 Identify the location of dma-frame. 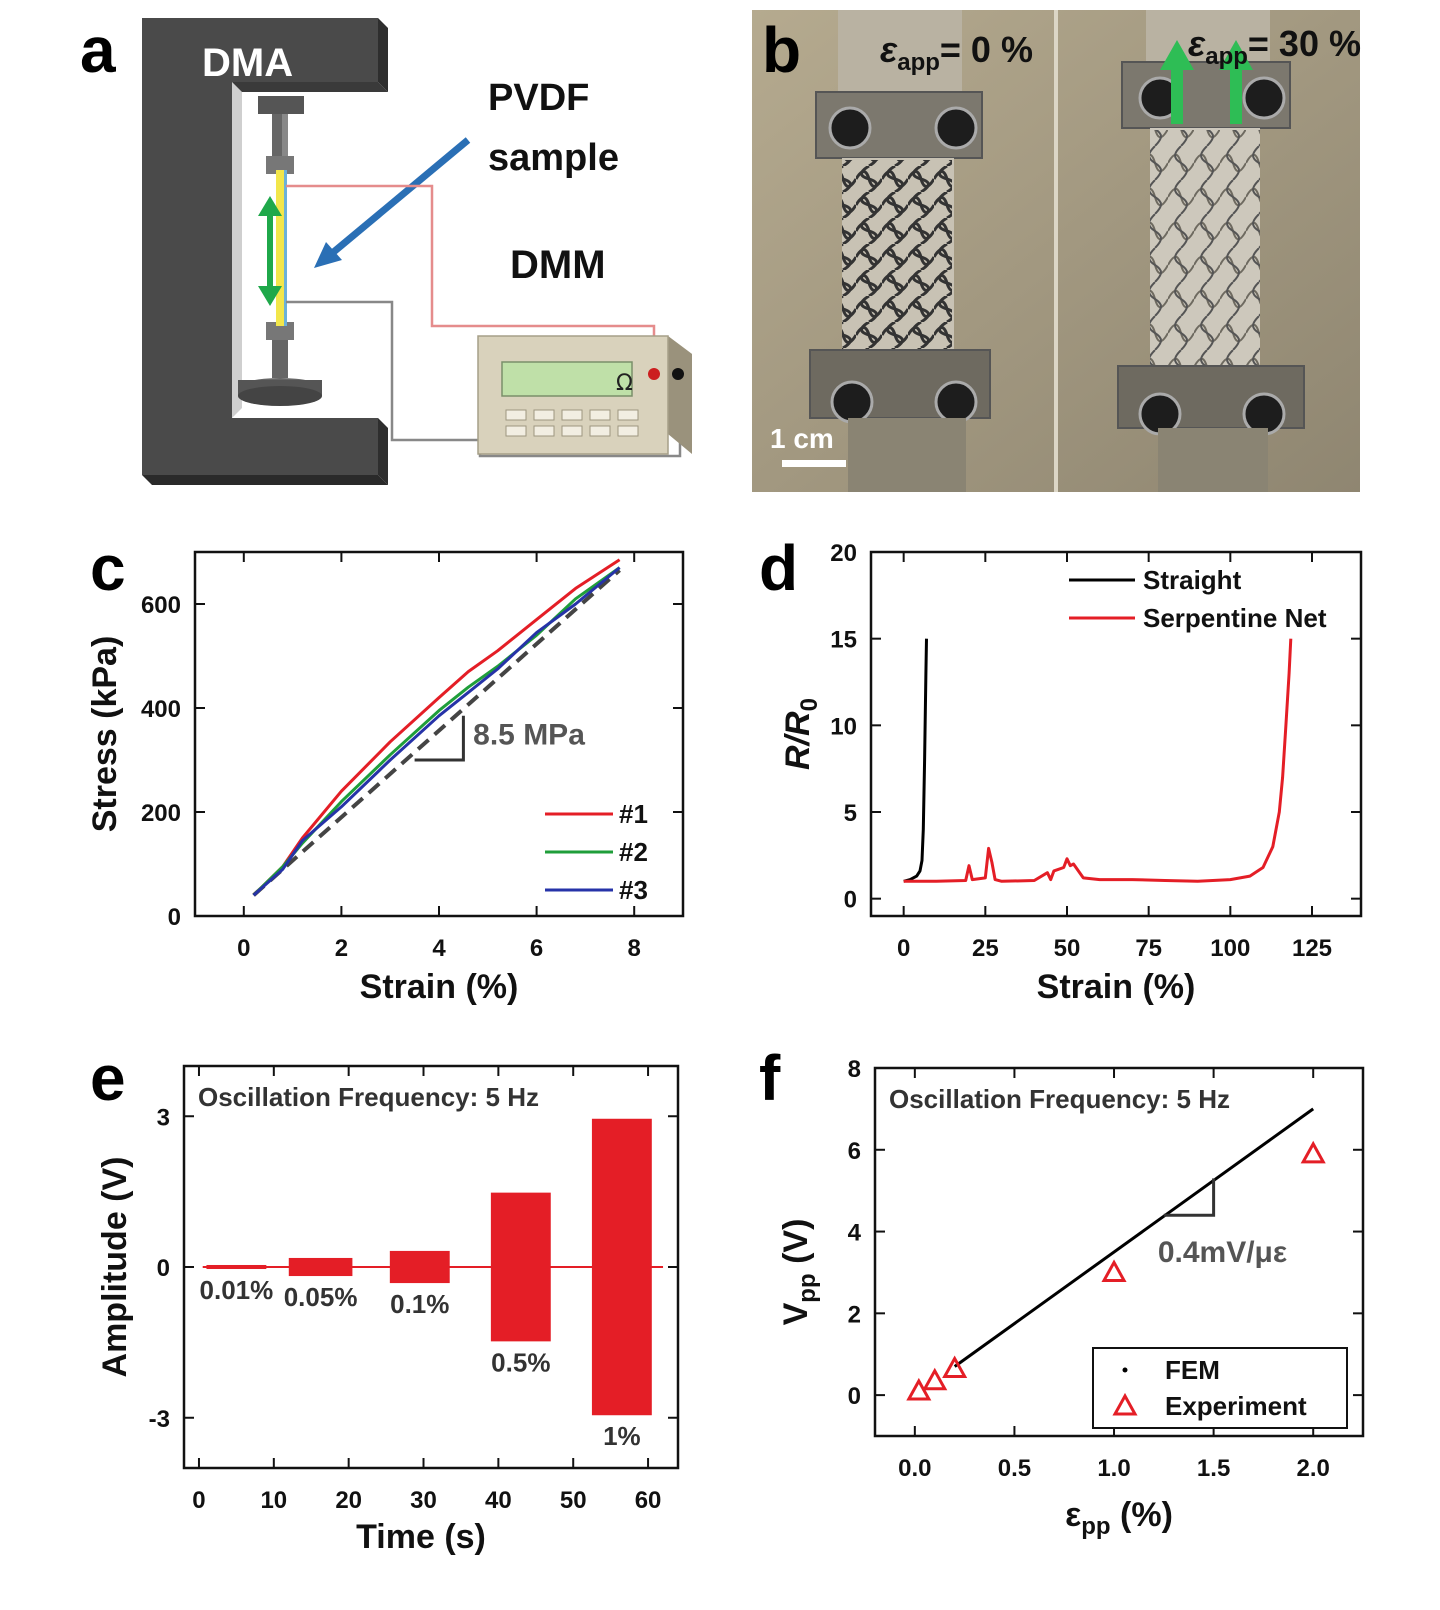
(265, 251).